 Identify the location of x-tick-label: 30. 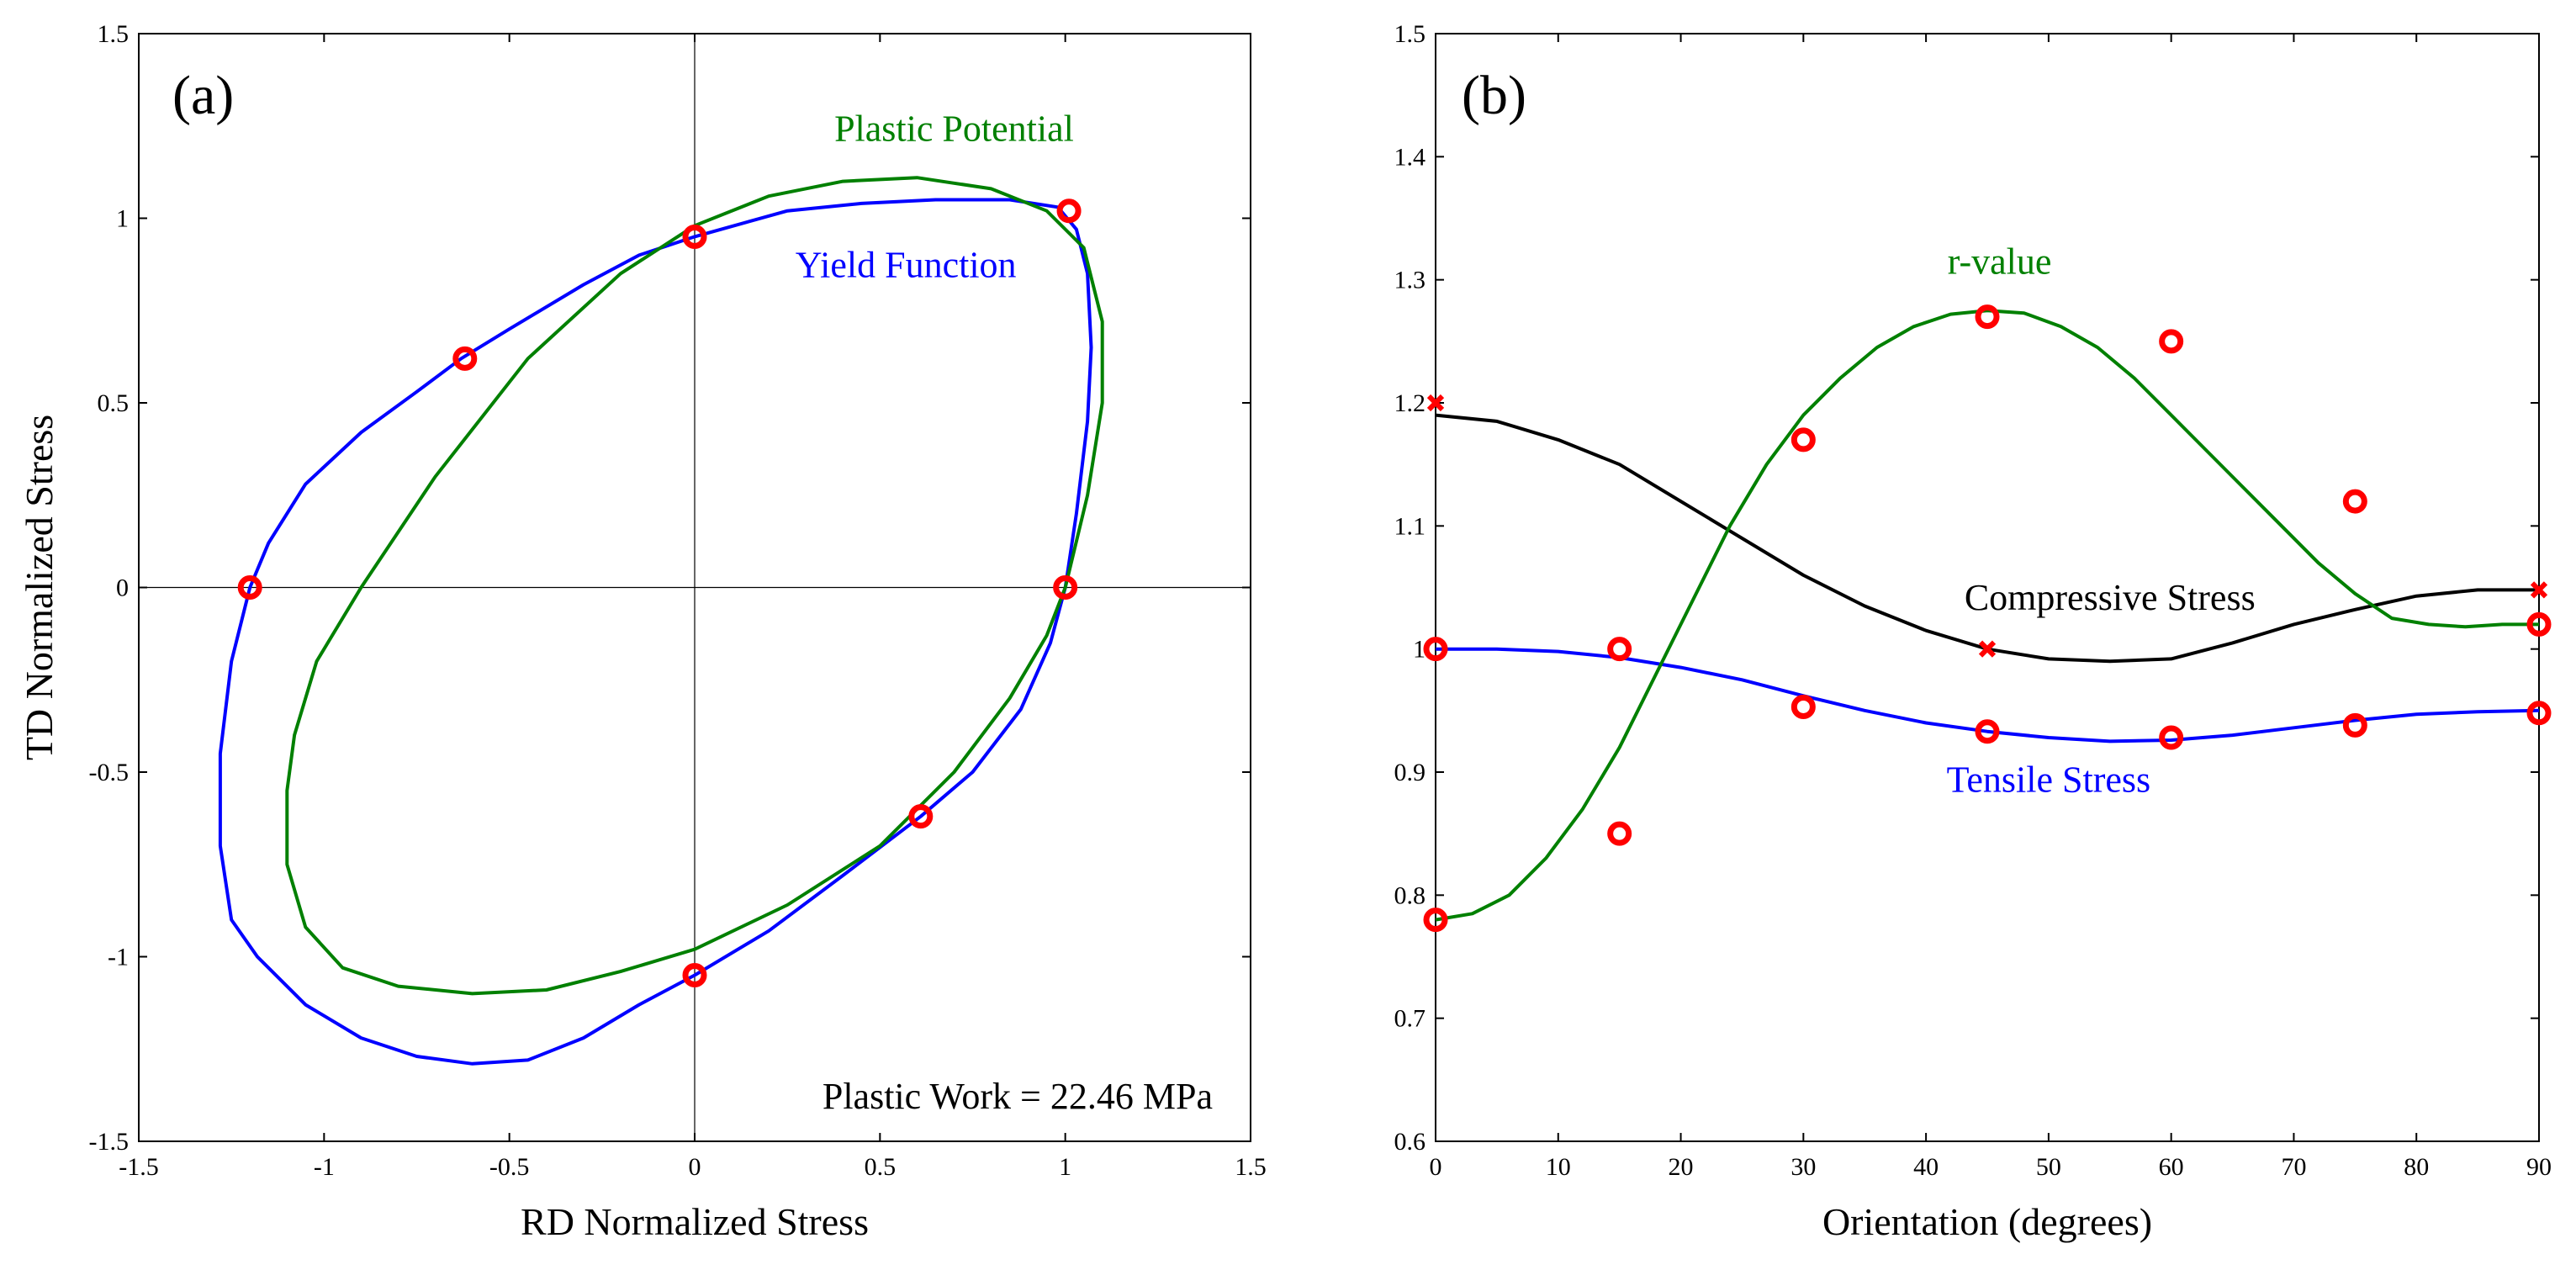
(1803, 1167).